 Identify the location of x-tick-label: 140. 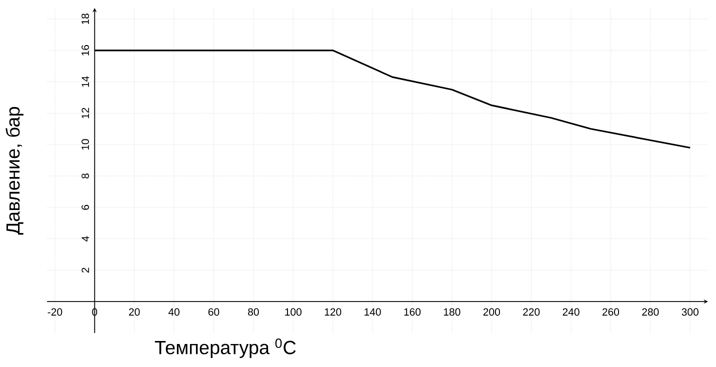
(372, 312).